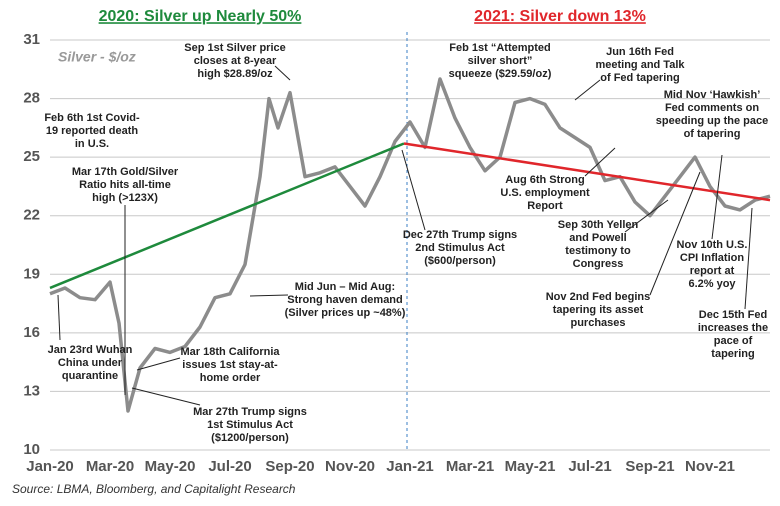 Image resolution: width=780 pixels, height=506 pixels. I want to click on annotation: Nov 10th U.S., so click(712, 245).